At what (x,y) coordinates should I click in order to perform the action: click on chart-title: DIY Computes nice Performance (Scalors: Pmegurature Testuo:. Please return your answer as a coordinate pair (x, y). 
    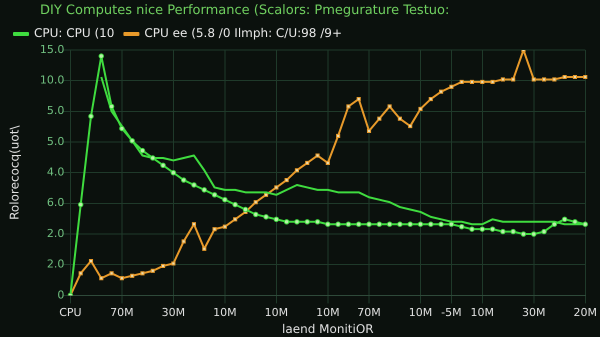
    Looking at the image, I should click on (245, 10).